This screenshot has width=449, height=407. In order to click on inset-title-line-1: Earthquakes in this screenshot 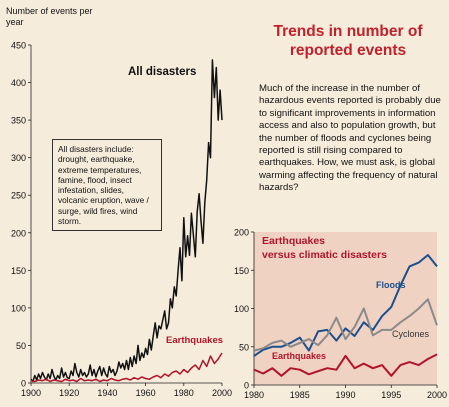, I will do `click(293, 241)`.